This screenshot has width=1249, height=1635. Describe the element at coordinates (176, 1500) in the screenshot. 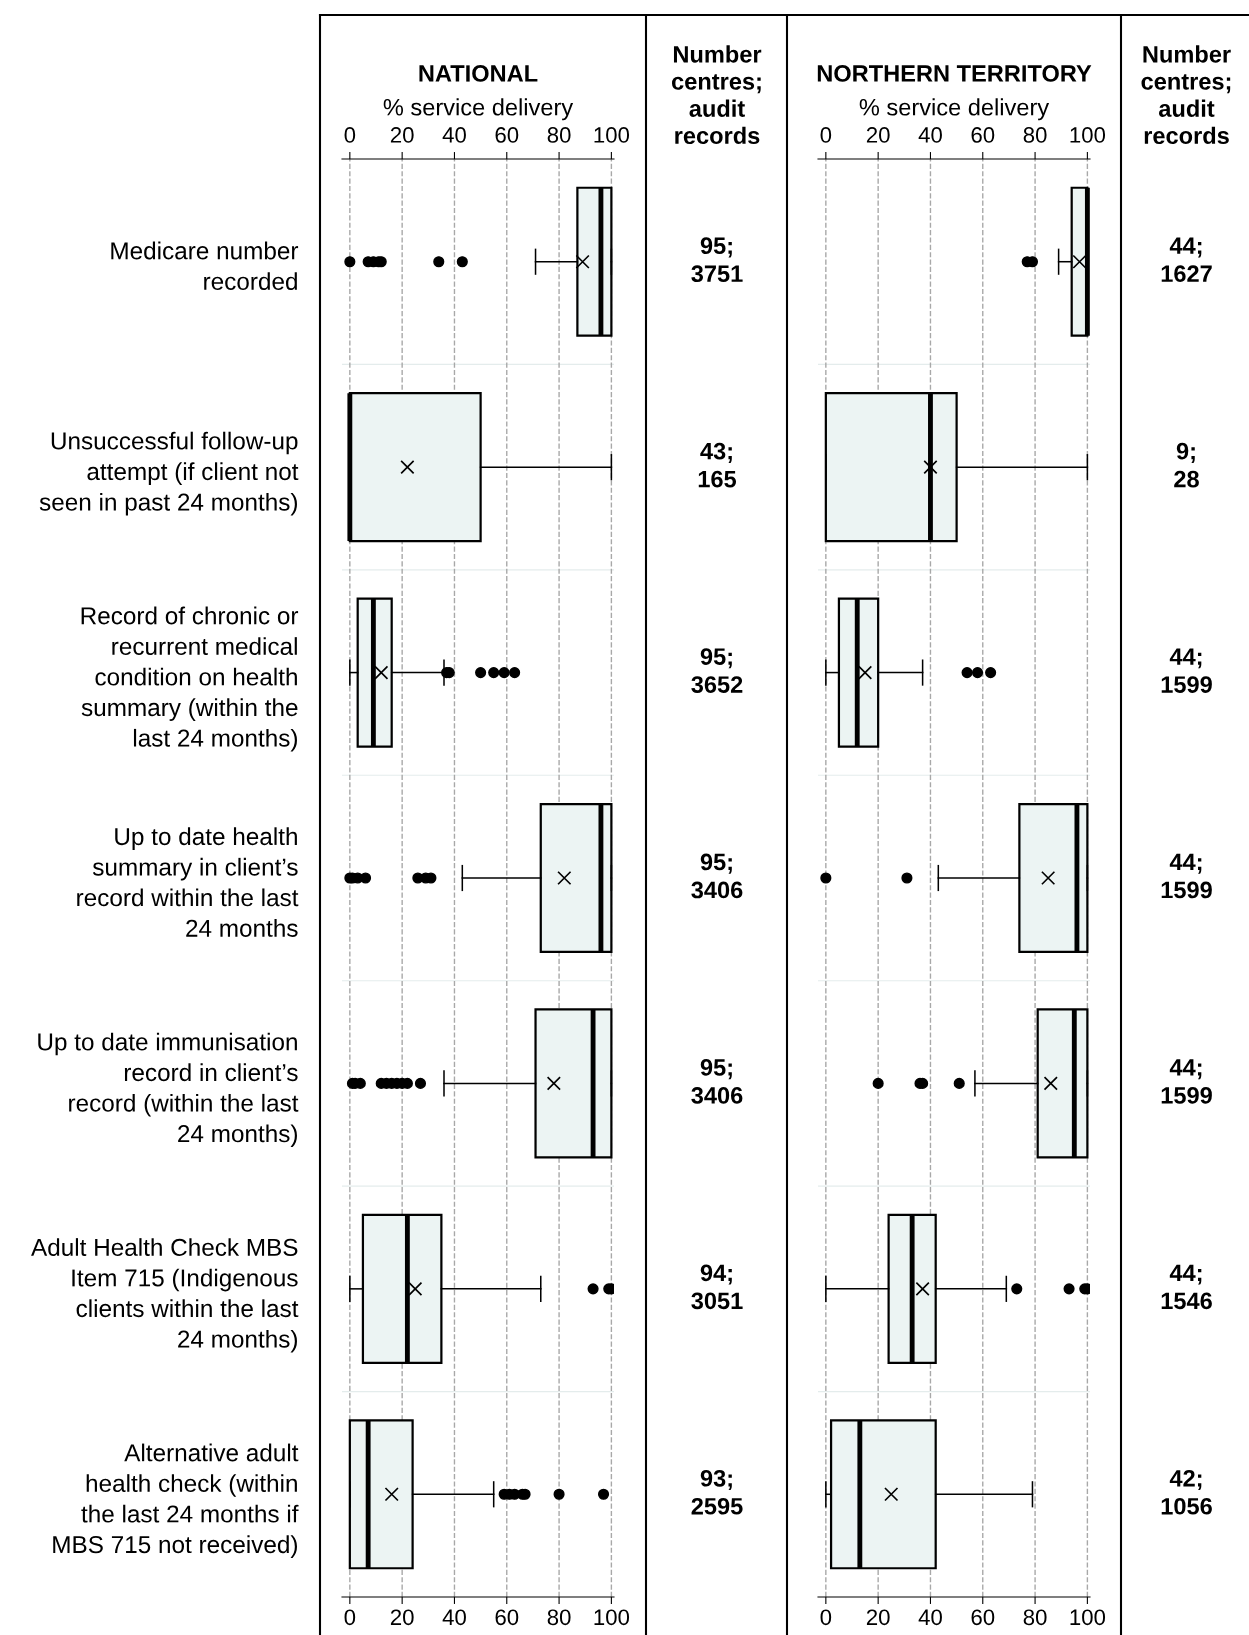

I see `y-tick-label: Alternative adult health check (within the last 24 months if MBS 715 not received)` at that location.